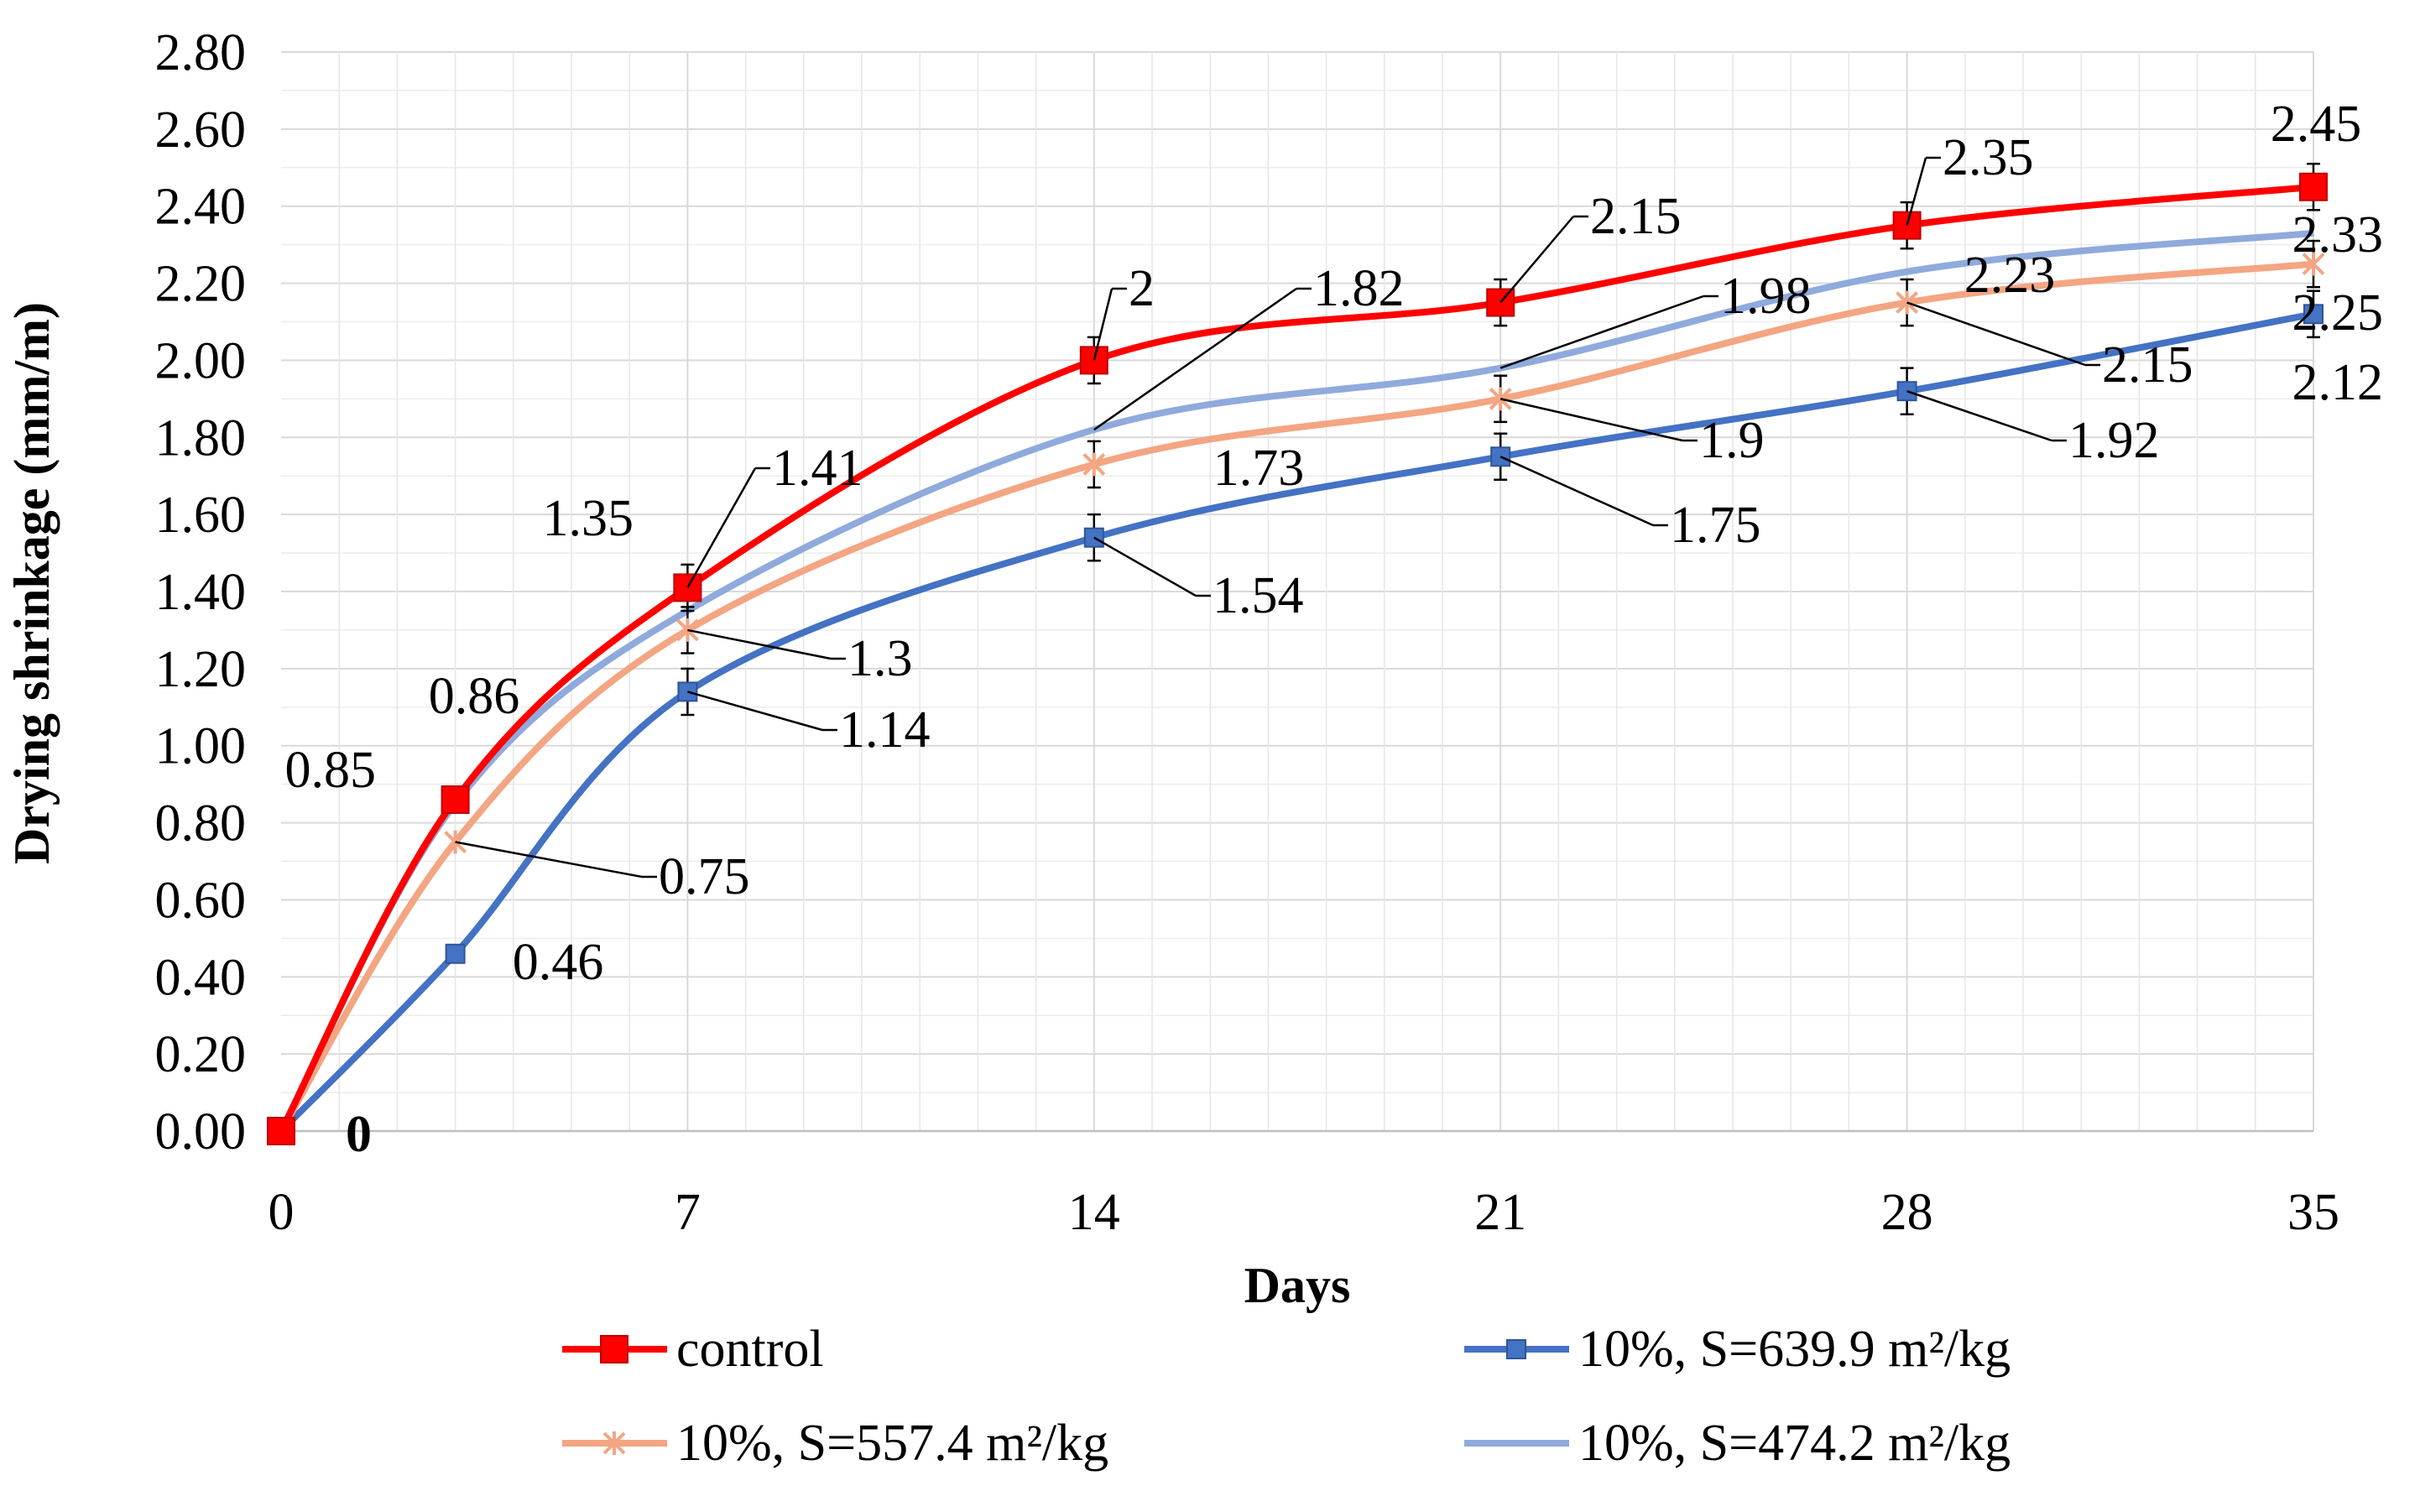  Describe the element at coordinates (201, 824) in the screenshot. I see `y-tick-label: 0.80` at that location.